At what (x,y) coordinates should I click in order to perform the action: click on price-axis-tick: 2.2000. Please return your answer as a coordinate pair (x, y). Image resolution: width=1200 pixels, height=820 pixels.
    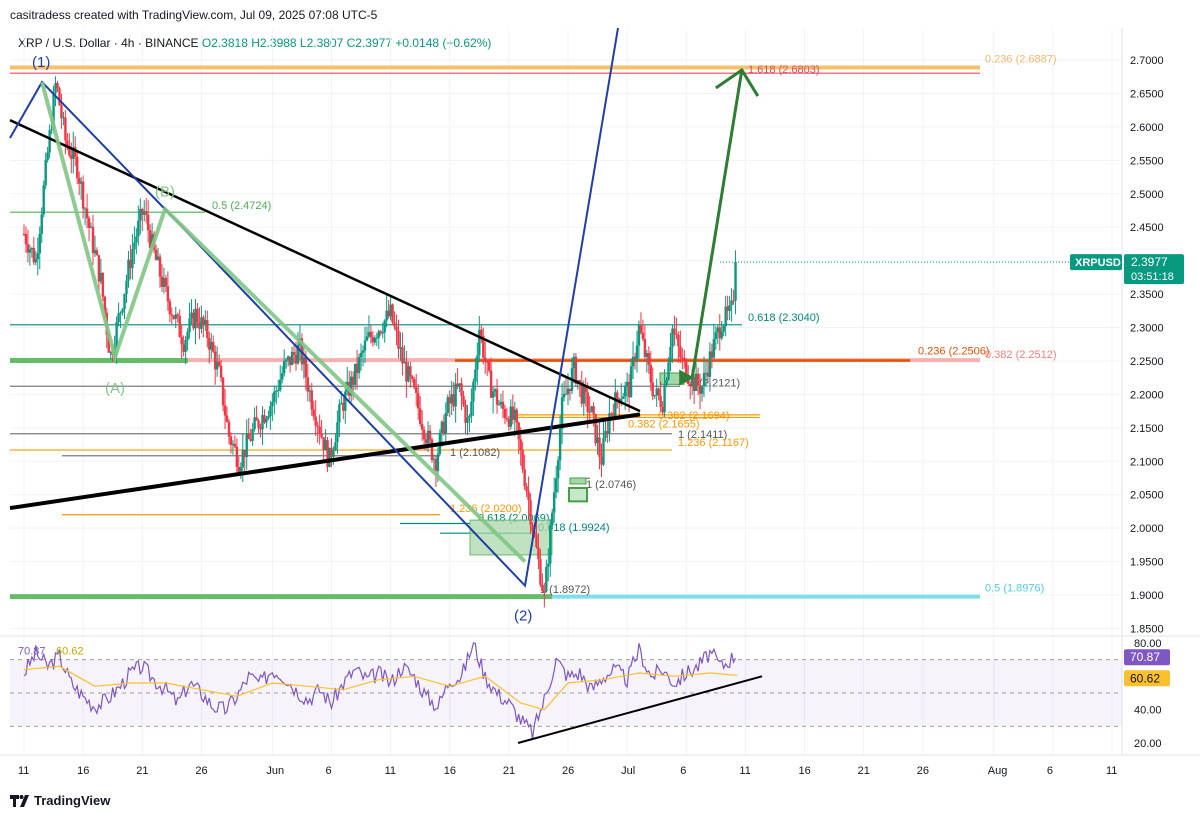
    Looking at the image, I should click on (1147, 395).